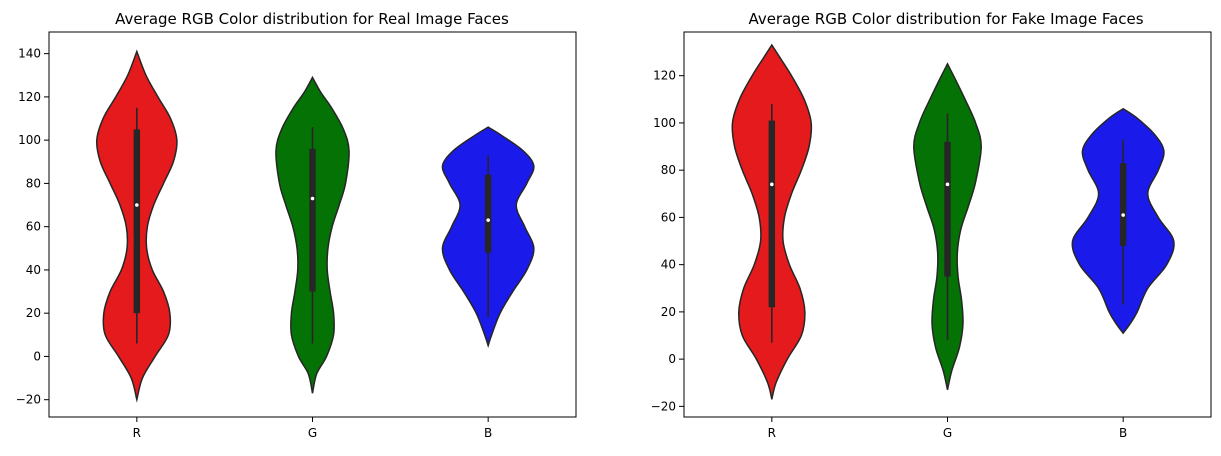  I want to click on y-axis-real: −20 0 20 40 60 80 100 120 140, so click(32, 227).